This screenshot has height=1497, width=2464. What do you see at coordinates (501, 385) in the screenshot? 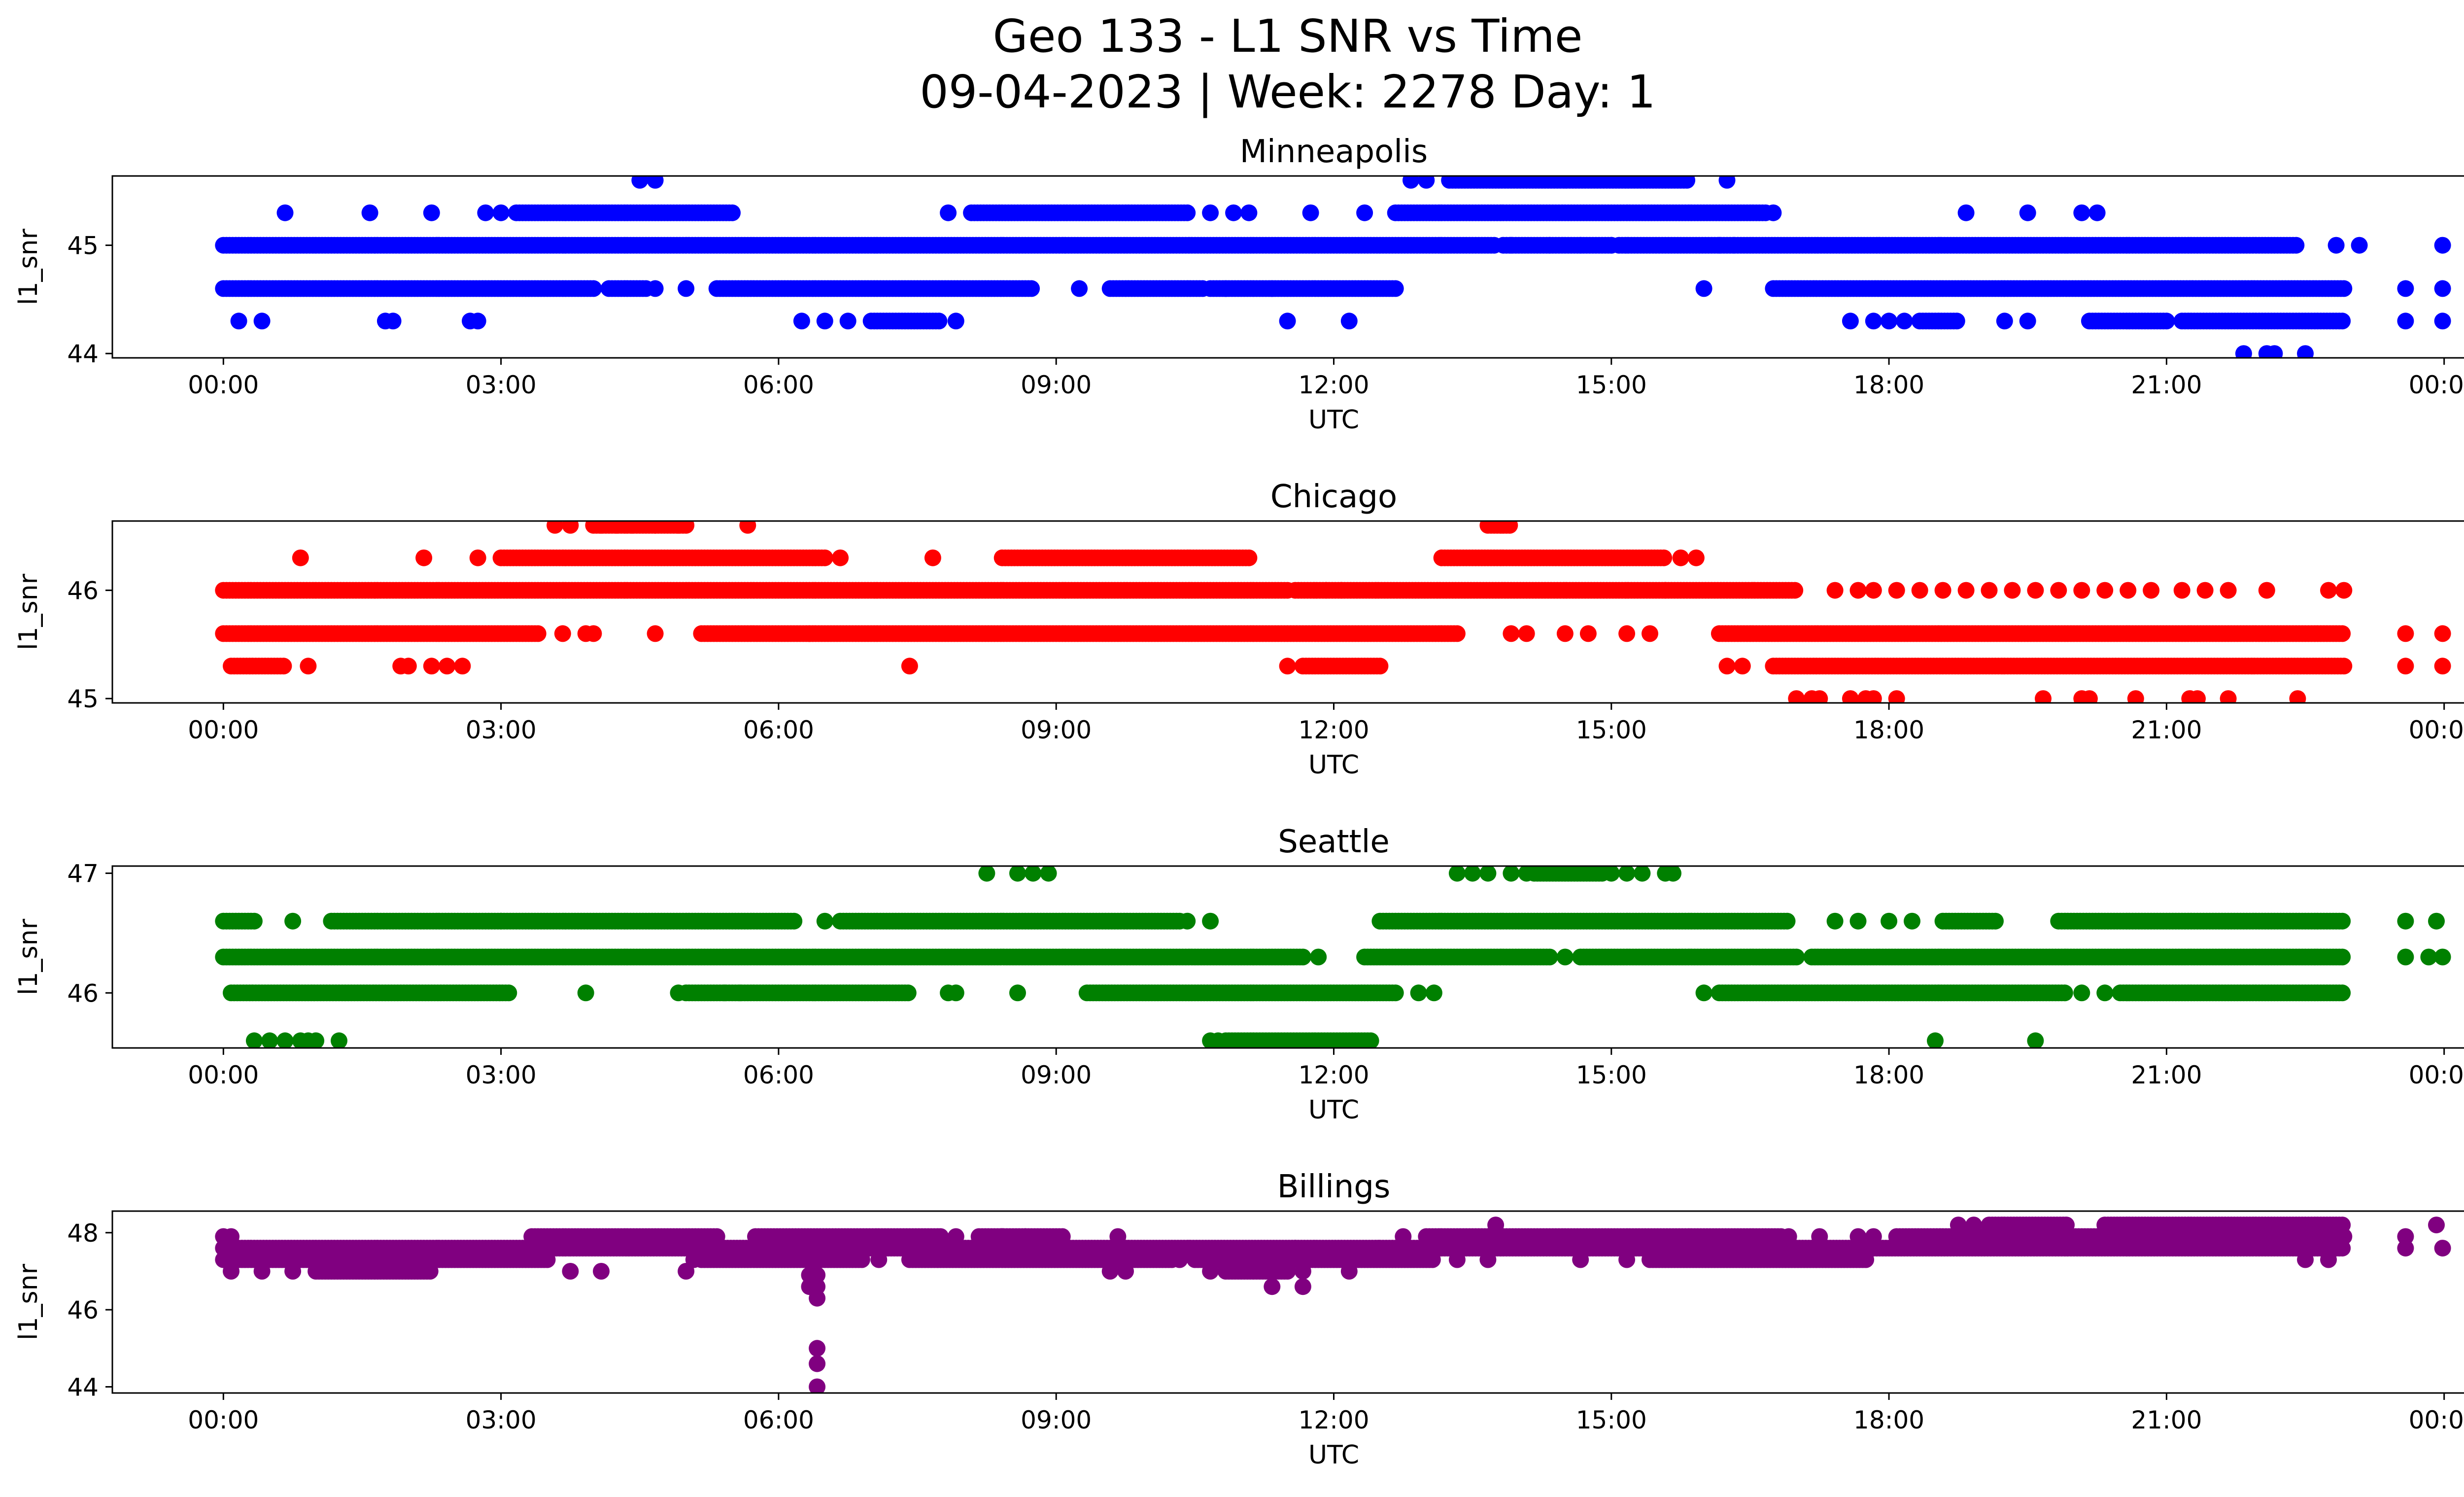
I see `minneapolis-x-tick-label: 03:00` at bounding box center [501, 385].